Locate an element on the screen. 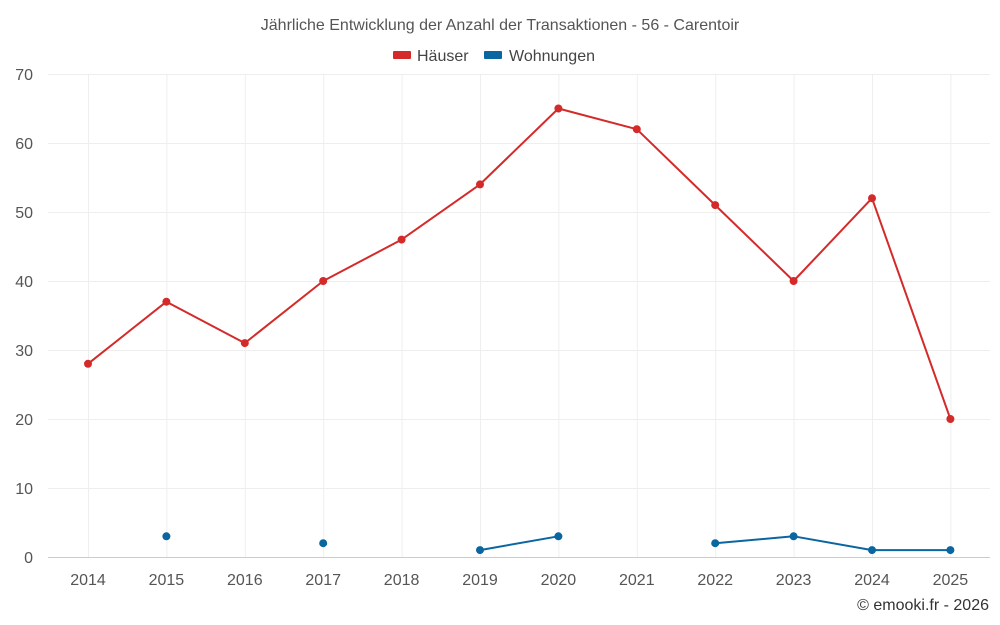  x-tick-label: 2014 is located at coordinates (88, 580).